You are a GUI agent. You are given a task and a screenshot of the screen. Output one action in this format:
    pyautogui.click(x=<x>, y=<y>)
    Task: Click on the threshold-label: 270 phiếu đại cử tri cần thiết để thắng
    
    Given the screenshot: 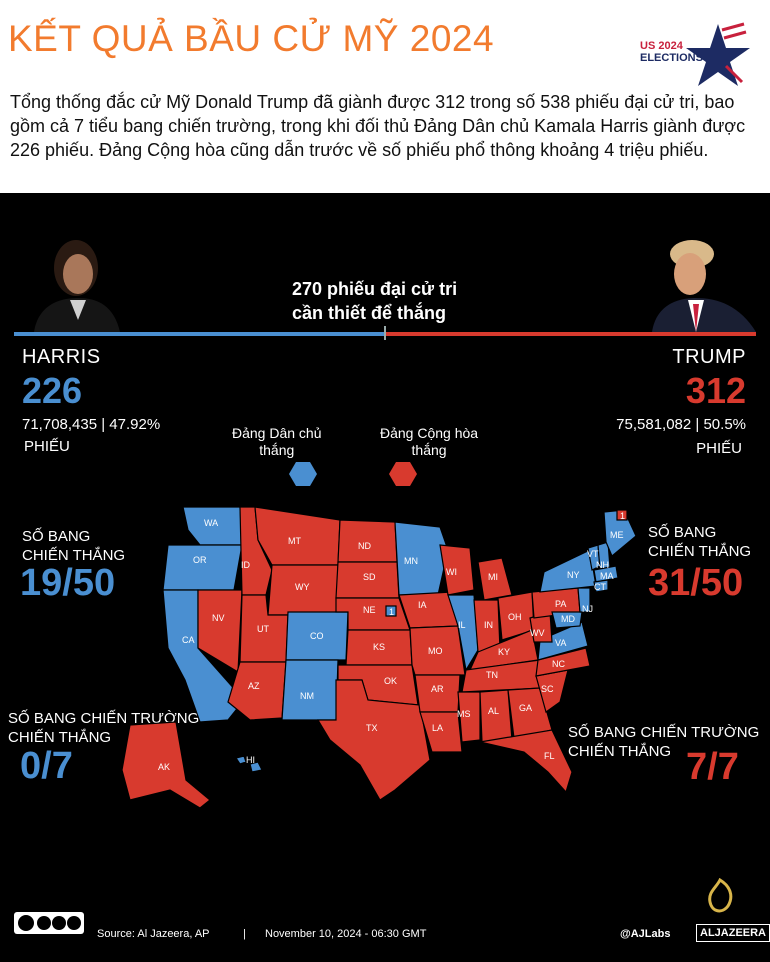 What is the action you would take?
    pyautogui.click(x=374, y=301)
    